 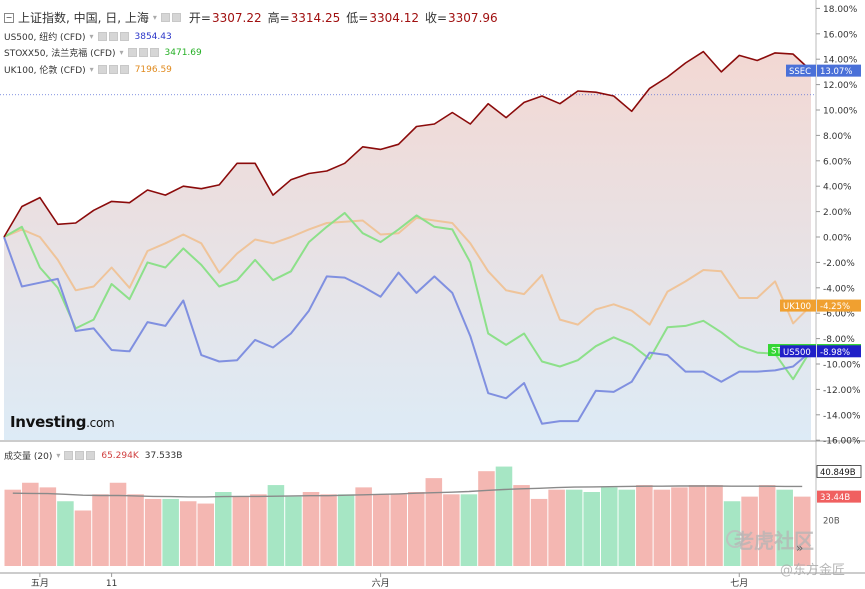 I want to click on high-label: 高=, so click(x=278, y=18).